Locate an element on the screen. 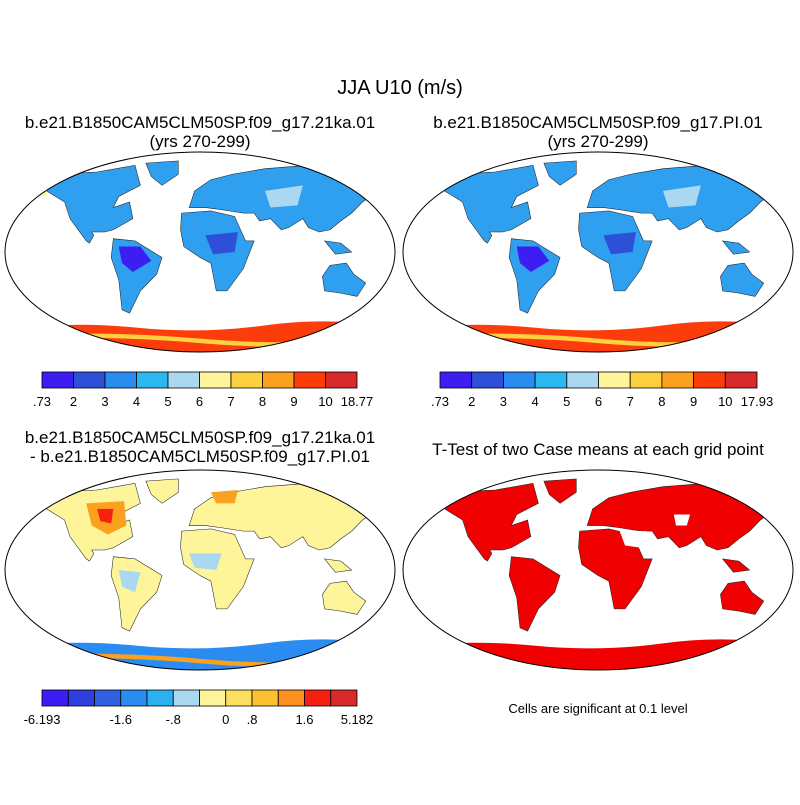 Image resolution: width=800 pixels, height=805 pixels. colorbar-label: -6.193 is located at coordinates (42, 719).